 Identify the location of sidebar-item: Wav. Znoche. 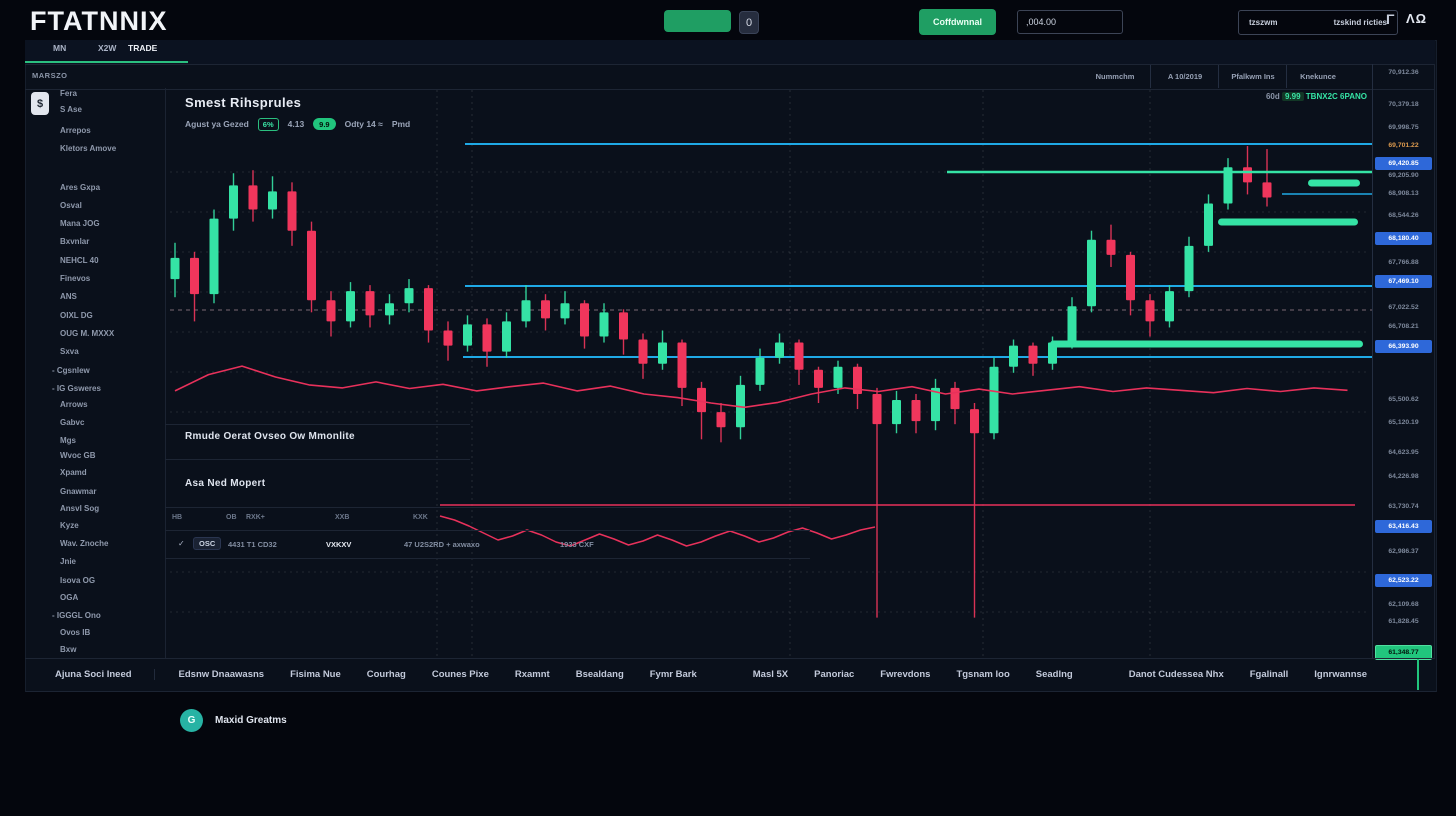
(84, 543).